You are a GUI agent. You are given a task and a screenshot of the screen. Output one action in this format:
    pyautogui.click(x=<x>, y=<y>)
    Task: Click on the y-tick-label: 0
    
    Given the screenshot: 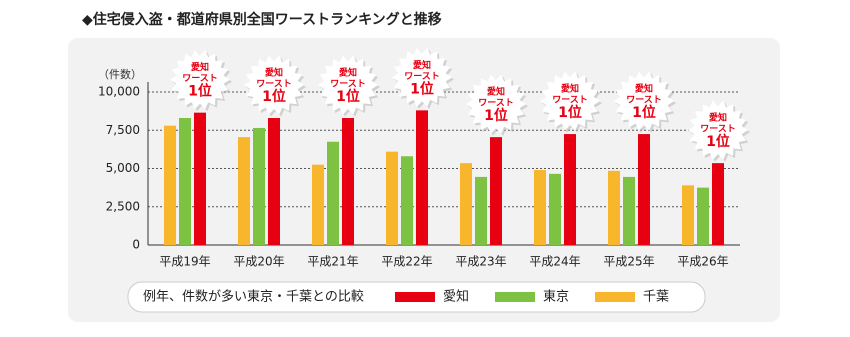 What is the action you would take?
    pyautogui.click(x=136, y=245)
    